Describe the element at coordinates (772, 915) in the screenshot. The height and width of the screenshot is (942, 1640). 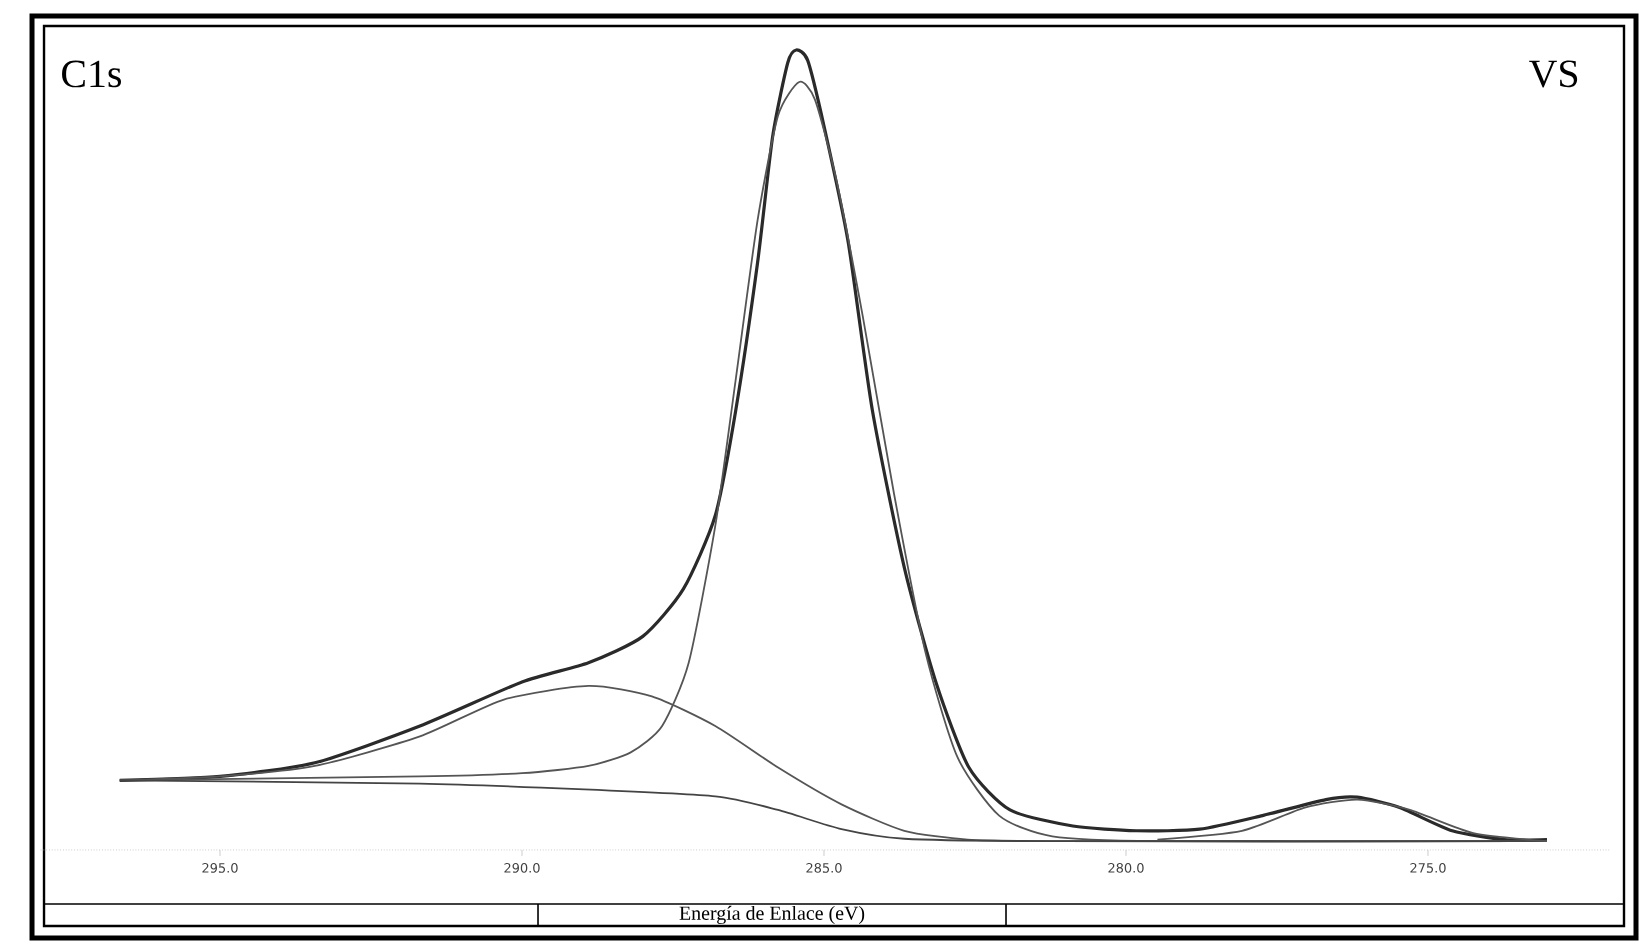
I see `x-axis-title: Energía de Enlace (eV)` at that location.